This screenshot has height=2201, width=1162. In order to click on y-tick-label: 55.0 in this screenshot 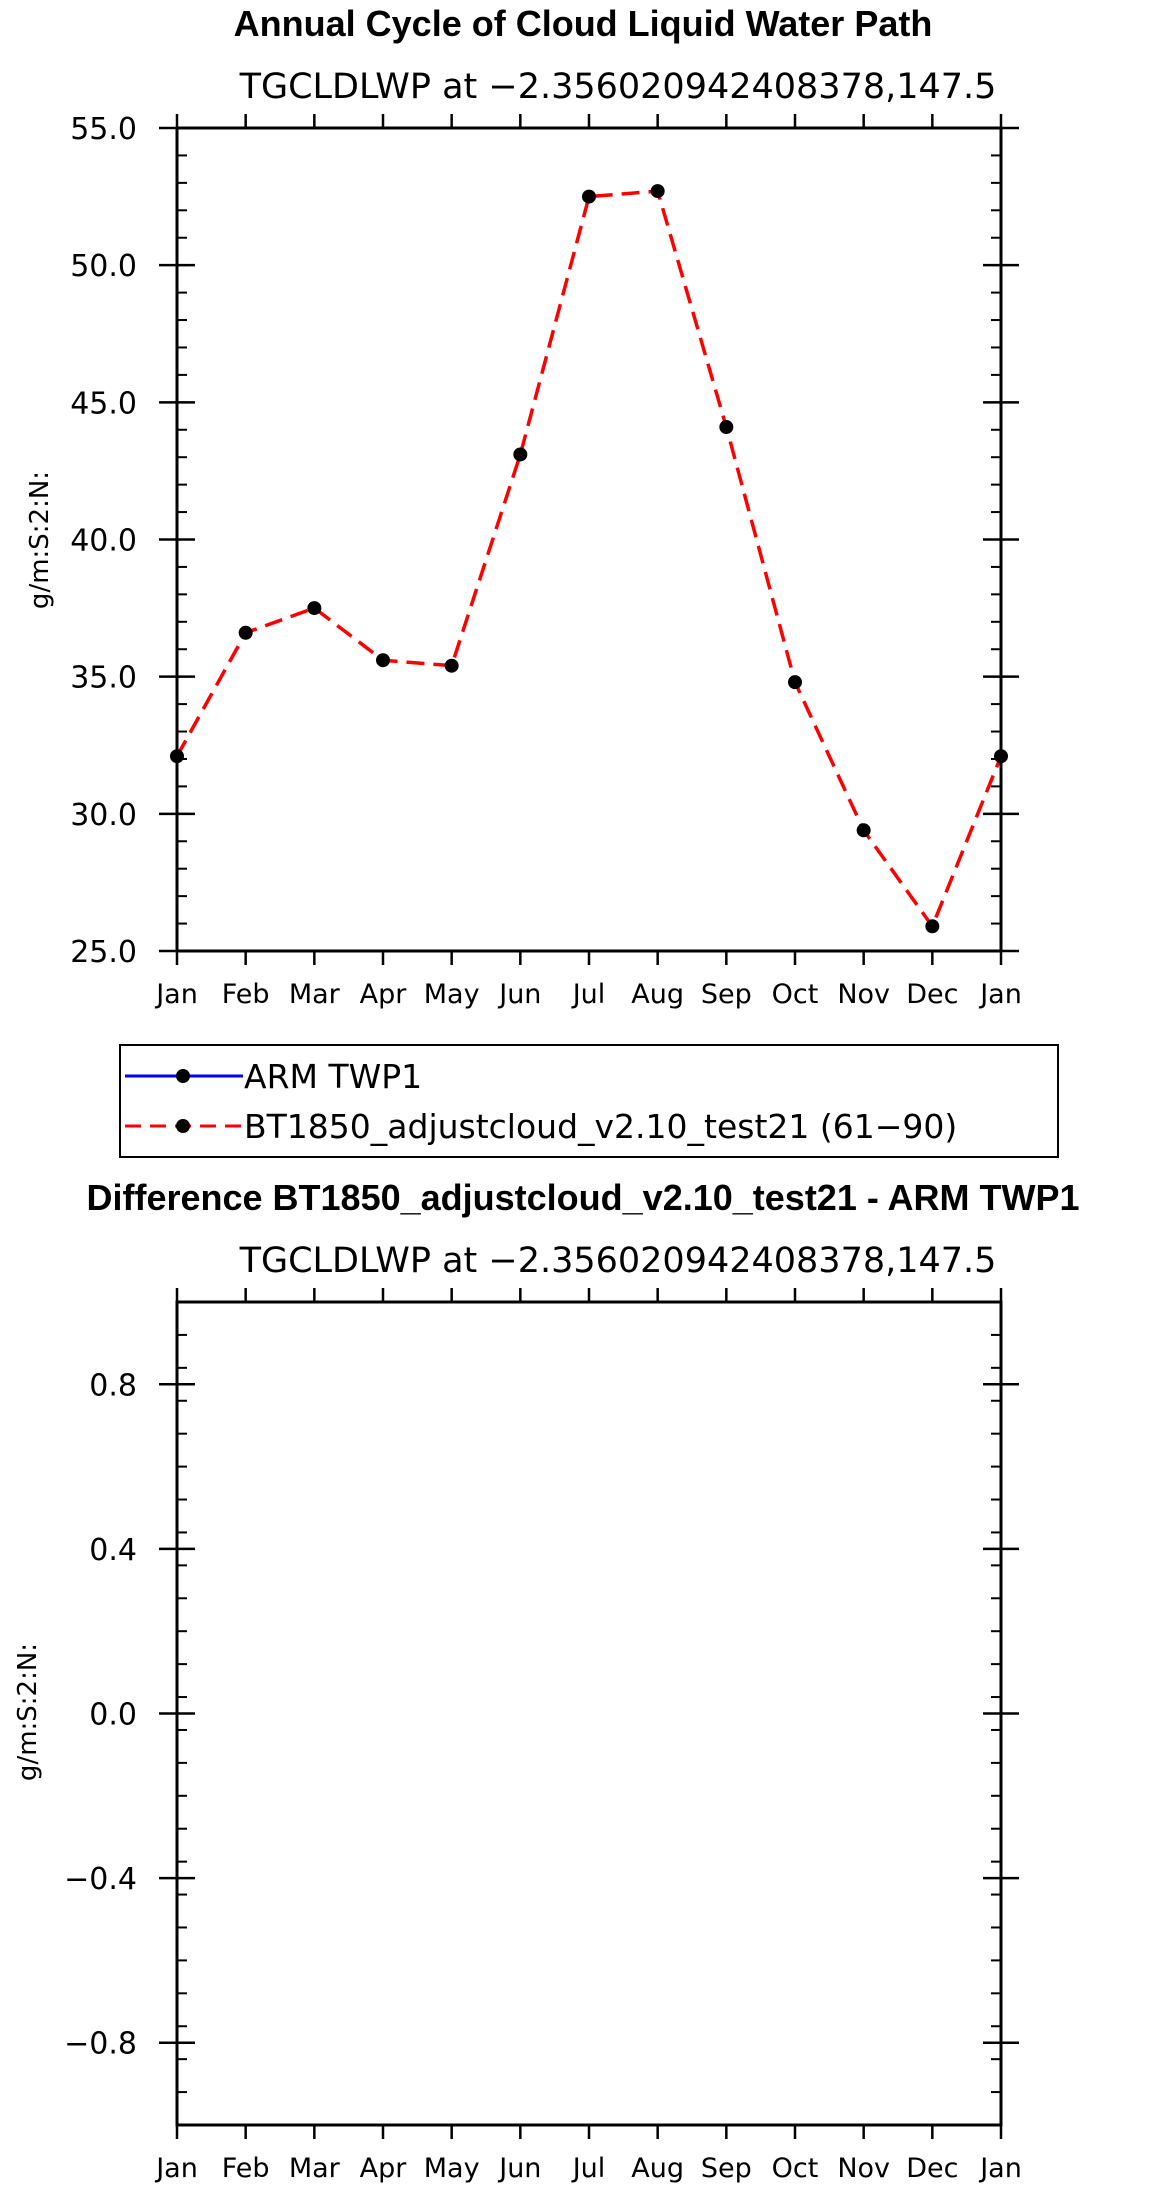, I will do `click(103, 129)`.